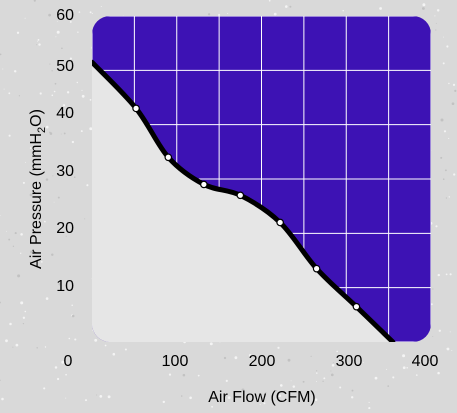 The image size is (457, 413). I want to click on y-axis-label: Air Pressure (mmH2O), so click(38, 189).